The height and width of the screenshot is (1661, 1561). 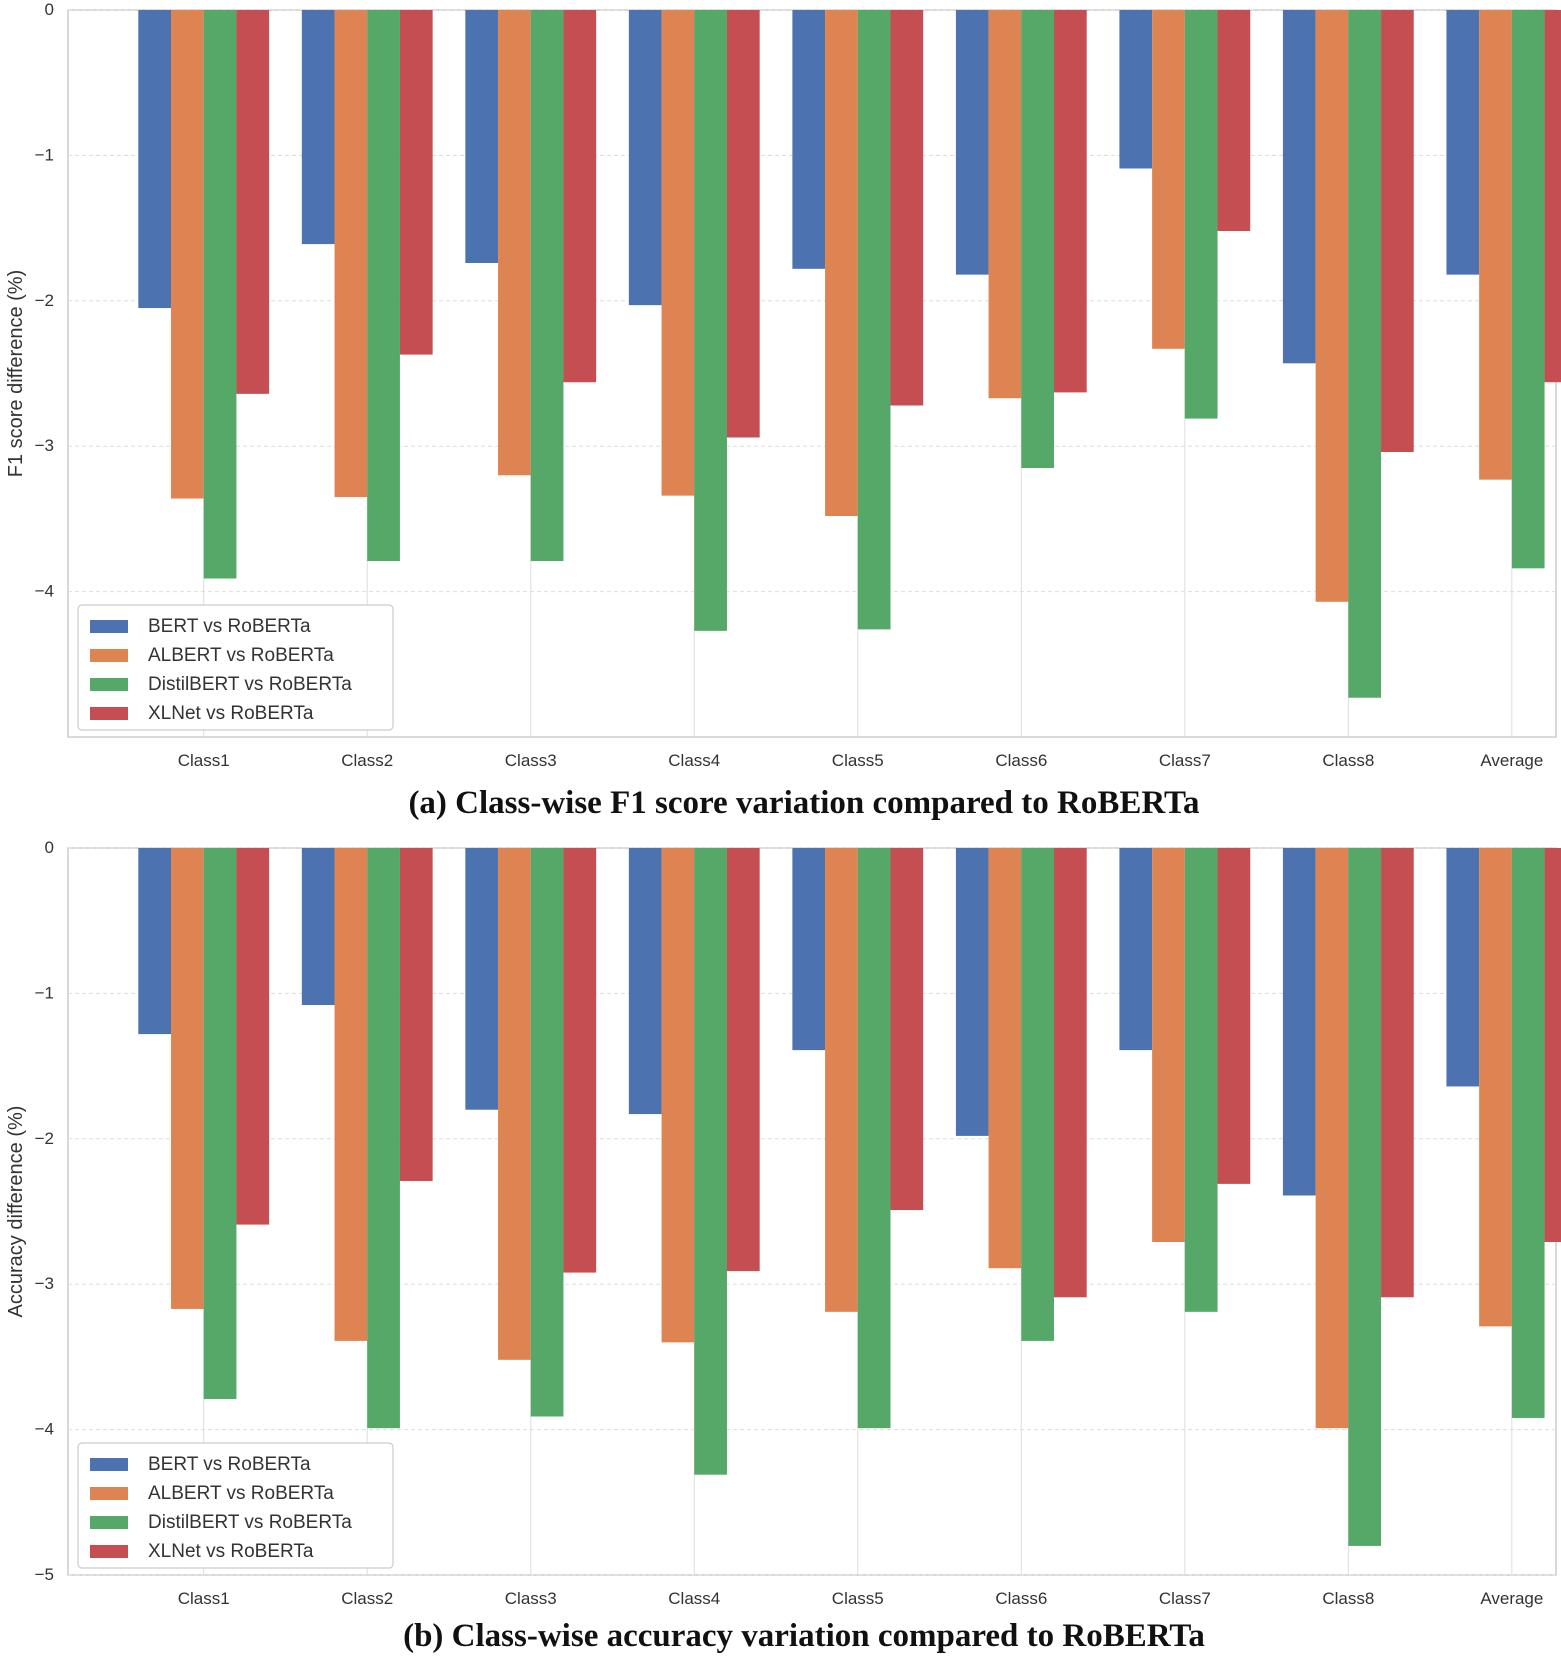 What do you see at coordinates (351, 254) in the screenshot?
I see `bar-albert-class2` at bounding box center [351, 254].